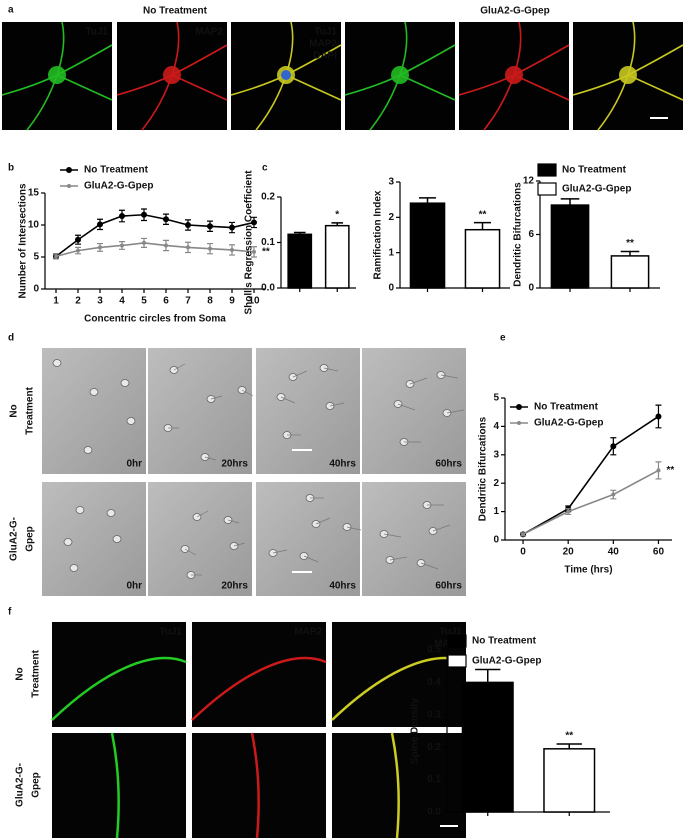  What do you see at coordinates (78, 301) in the screenshot?
I see `x-tick-label: 2` at bounding box center [78, 301].